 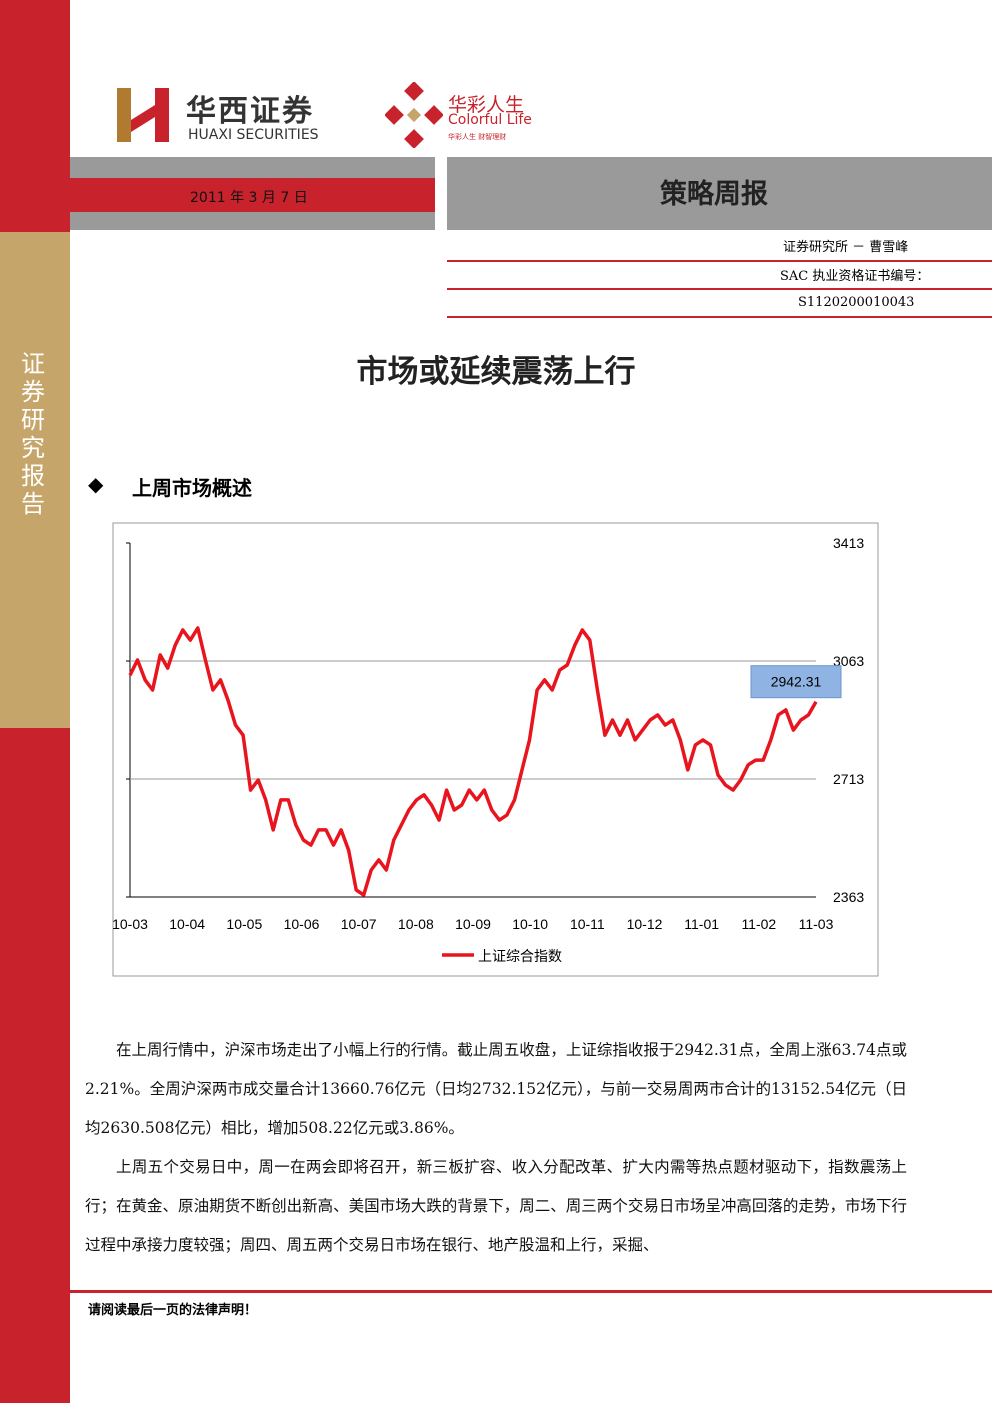 What do you see at coordinates (490, 120) in the screenshot?
I see `brand-en: Colorful Life` at bounding box center [490, 120].